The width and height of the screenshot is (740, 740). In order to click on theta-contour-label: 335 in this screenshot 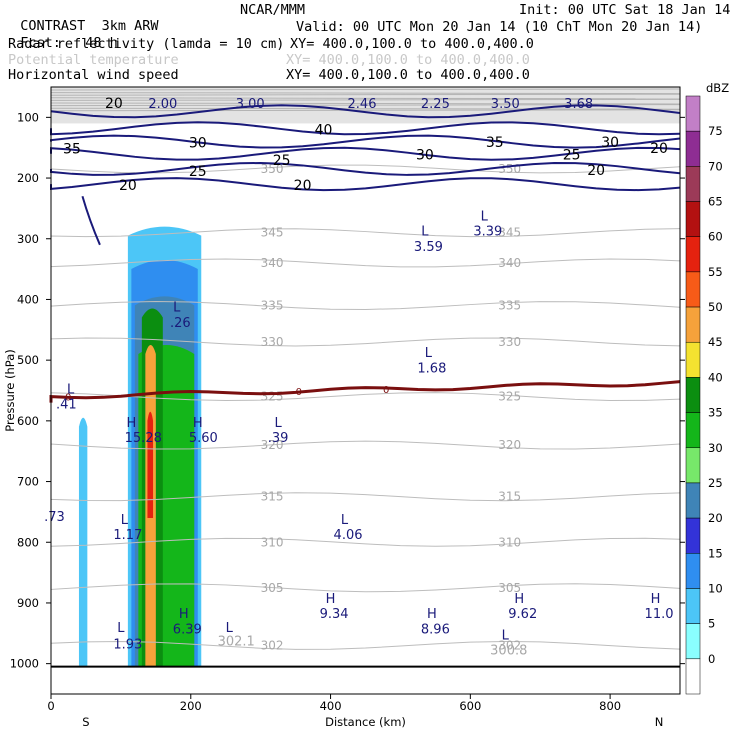, I will do `click(509, 306)`.